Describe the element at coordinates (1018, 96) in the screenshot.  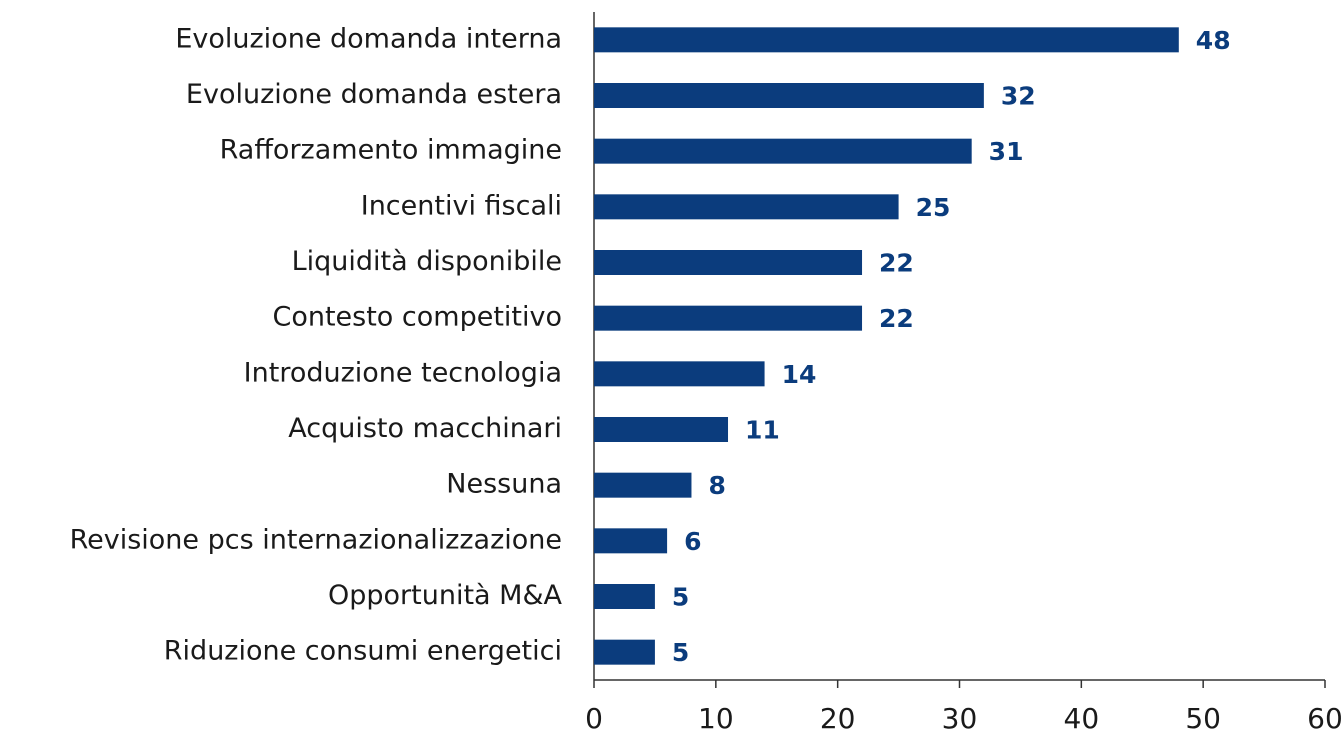
I see `value-label: 32` at that location.